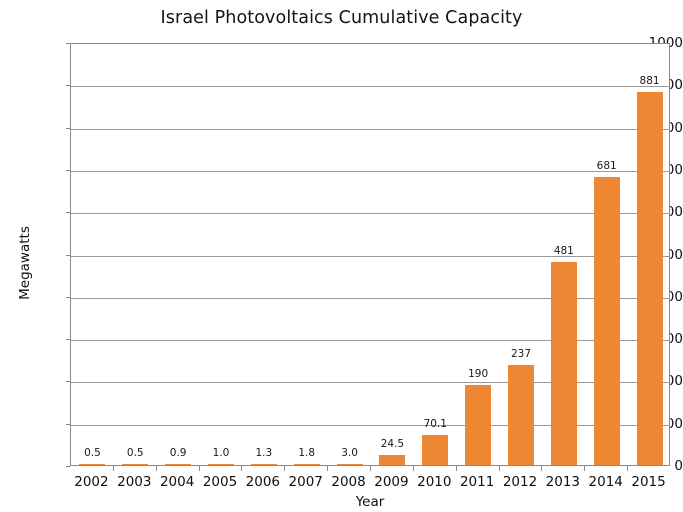  I want to click on x-tick-label: 2003, so click(134, 482).